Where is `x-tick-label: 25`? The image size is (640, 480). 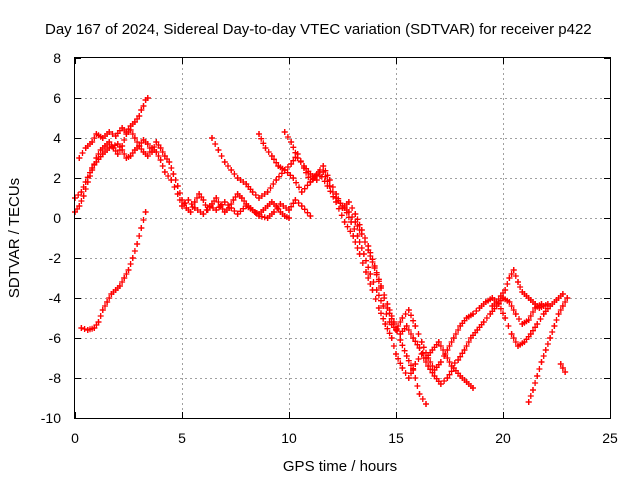
x-tick-label: 25 is located at coordinates (610, 438).